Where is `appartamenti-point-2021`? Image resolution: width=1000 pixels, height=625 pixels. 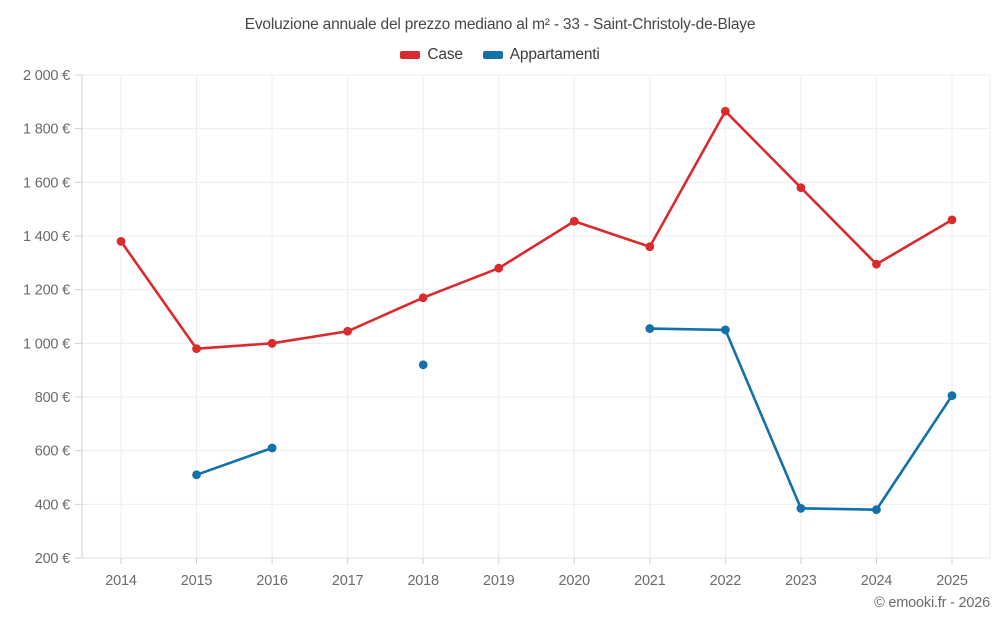
appartamenti-point-2021 is located at coordinates (650, 328).